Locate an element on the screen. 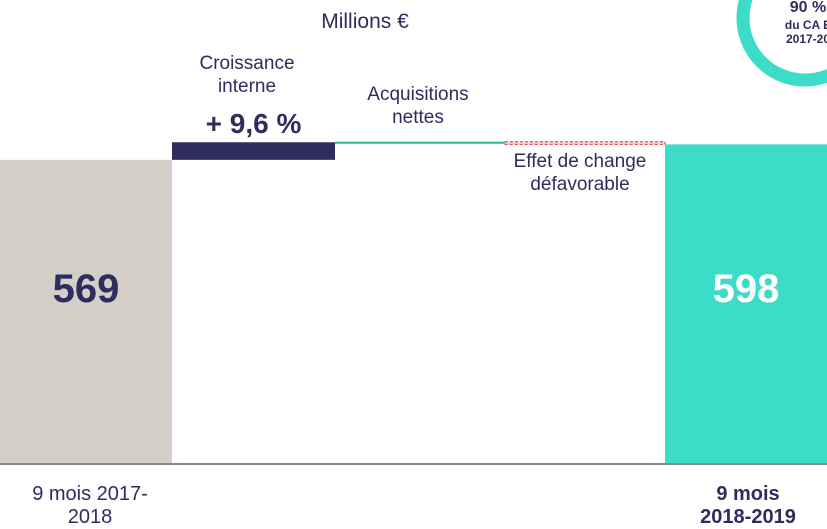 The image size is (827, 529). category-label: 9 mois 2017-2018 is located at coordinates (90, 505).